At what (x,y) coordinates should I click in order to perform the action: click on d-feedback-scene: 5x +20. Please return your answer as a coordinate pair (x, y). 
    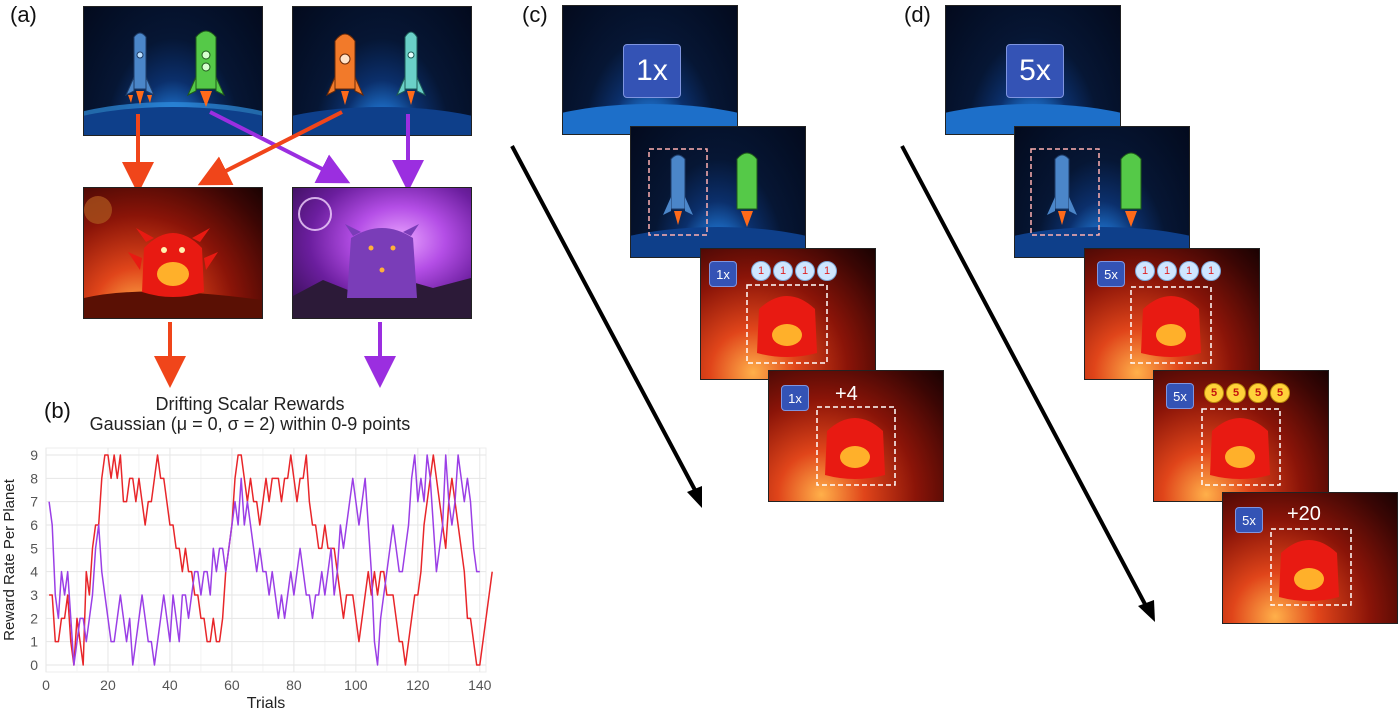
    Looking at the image, I should click on (1310, 558).